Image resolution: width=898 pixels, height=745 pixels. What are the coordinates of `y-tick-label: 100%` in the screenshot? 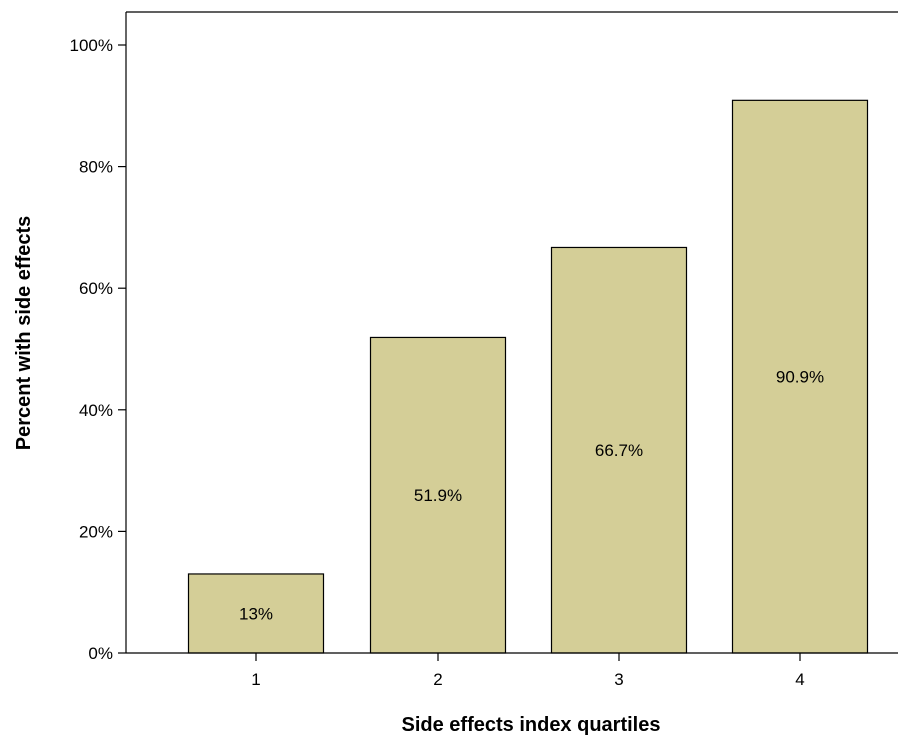 It's located at (91, 45).